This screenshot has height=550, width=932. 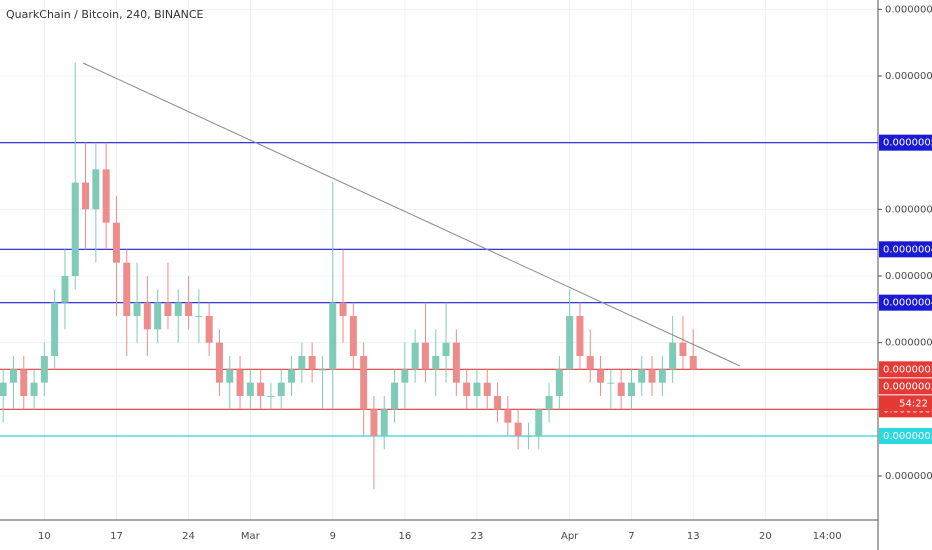 I want to click on y-tick-label: 0.00000040, so click(x=908, y=343).